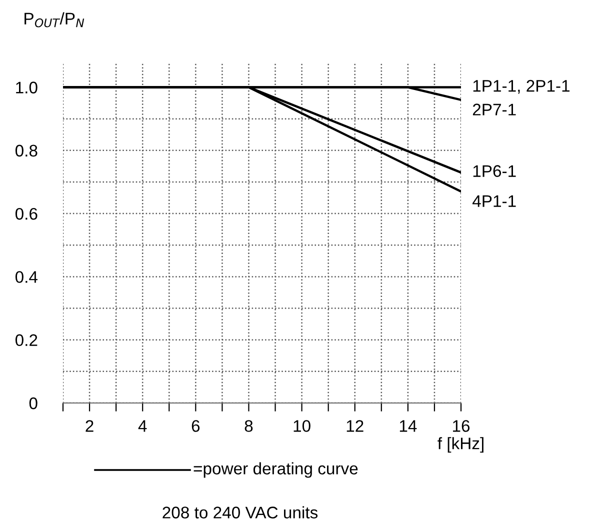  Describe the element at coordinates (27, 88) in the screenshot. I see `y-tick-label: 1.0` at that location.